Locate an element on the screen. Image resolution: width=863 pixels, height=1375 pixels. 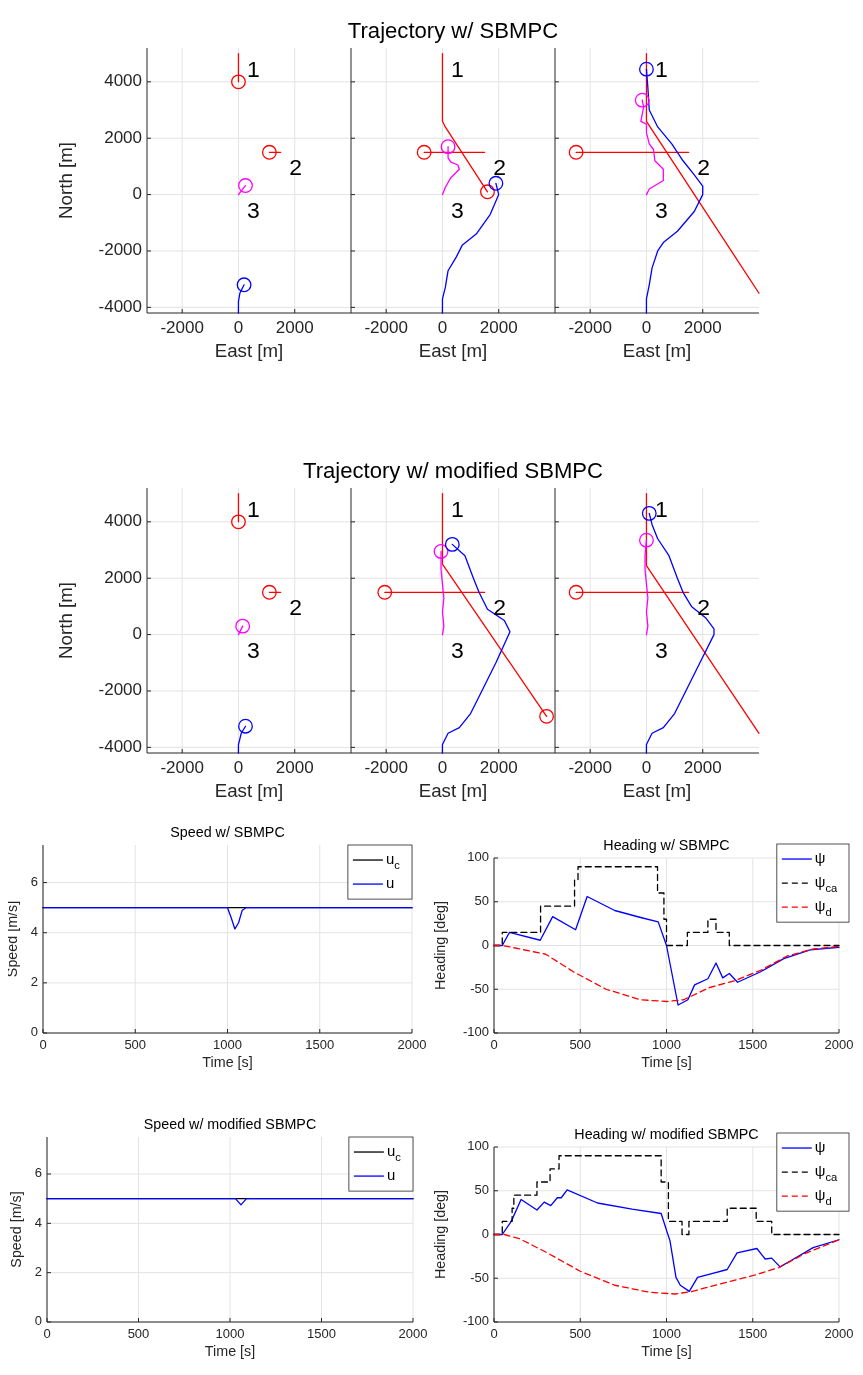
y-axis-title: Speed [m/s] is located at coordinates (16, 1229).